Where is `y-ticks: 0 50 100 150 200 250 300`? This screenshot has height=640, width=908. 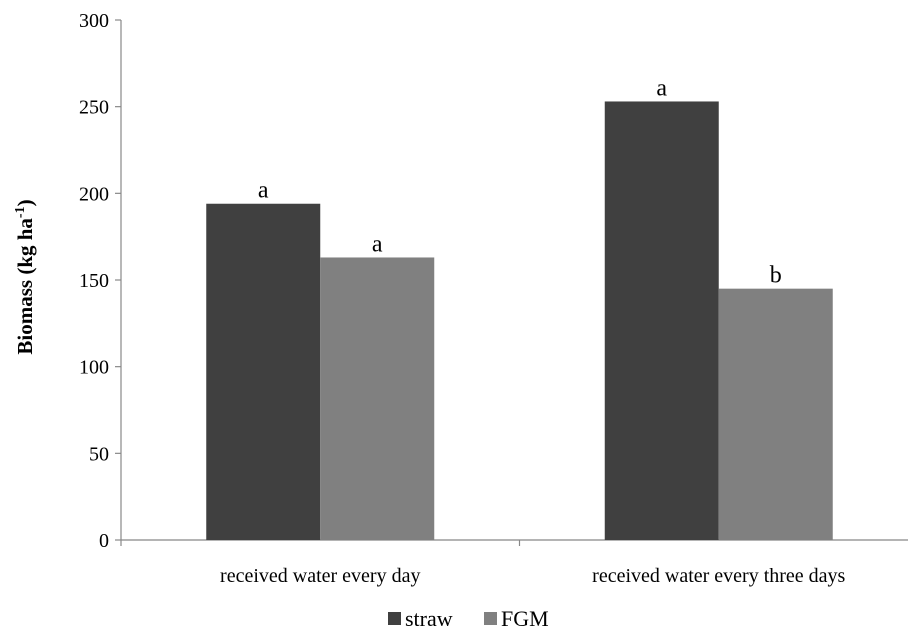
y-ticks: 0 50 100 150 200 250 300 is located at coordinates (100, 281).